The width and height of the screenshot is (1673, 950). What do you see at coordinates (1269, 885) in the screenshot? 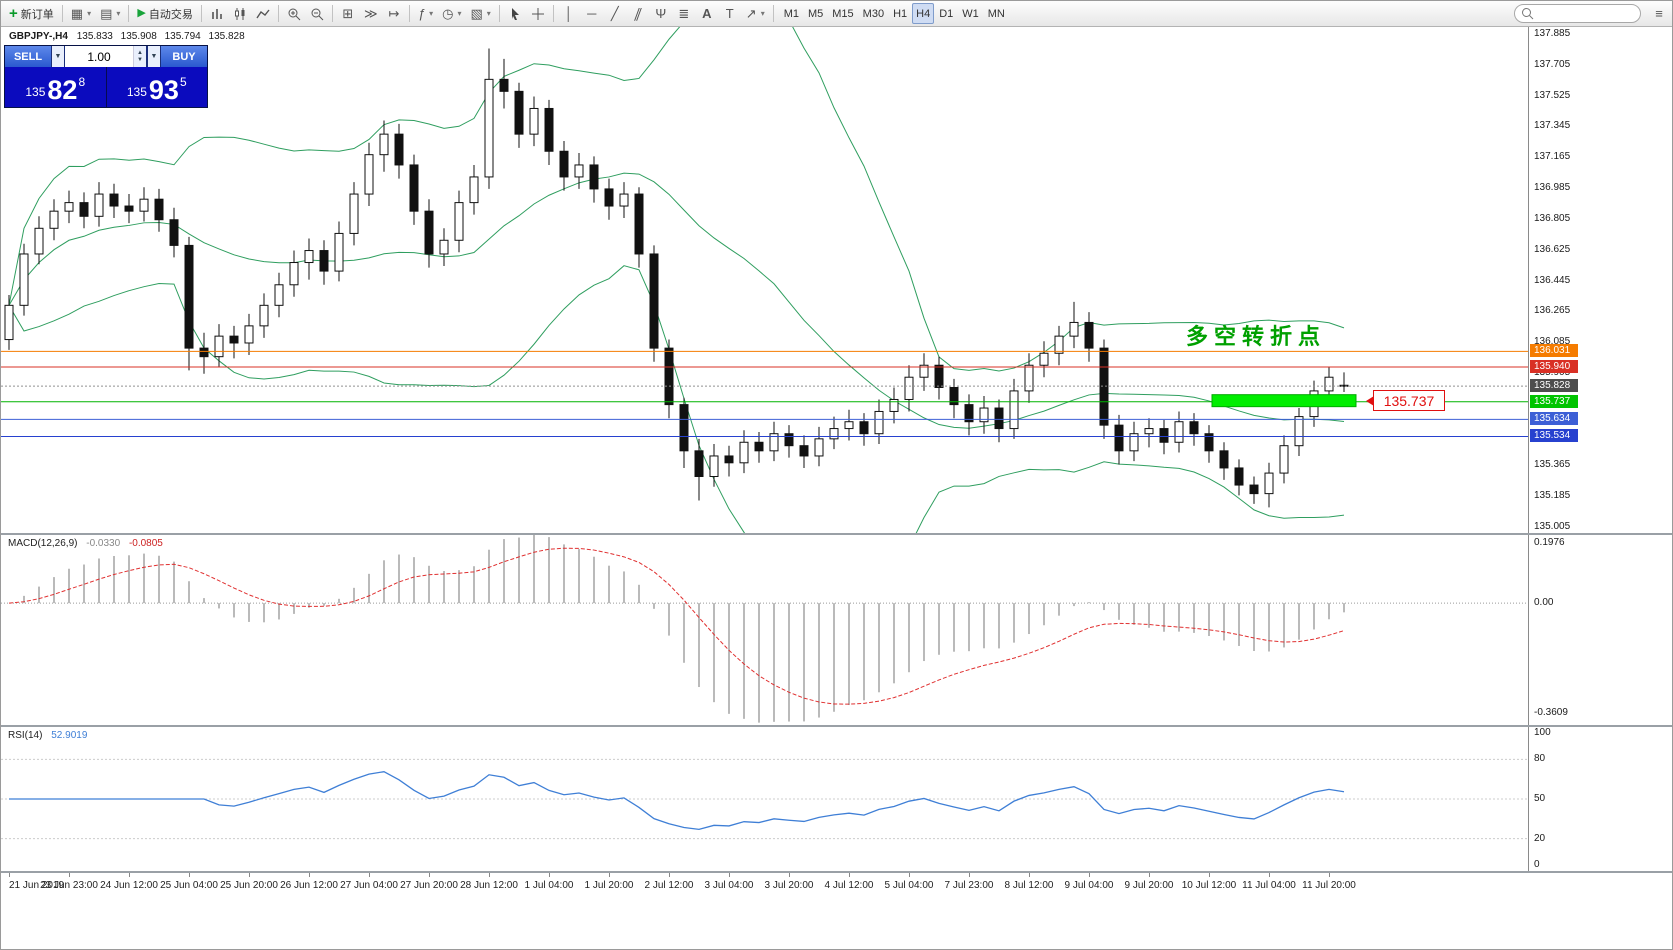
I see `time-axis-label: 11 Jul 04:00` at bounding box center [1269, 885].